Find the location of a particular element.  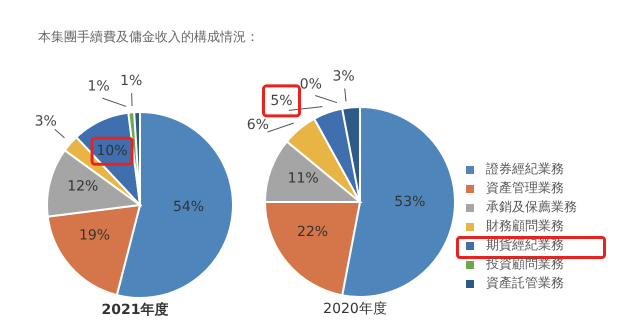

data-label: 22% is located at coordinates (312, 232).